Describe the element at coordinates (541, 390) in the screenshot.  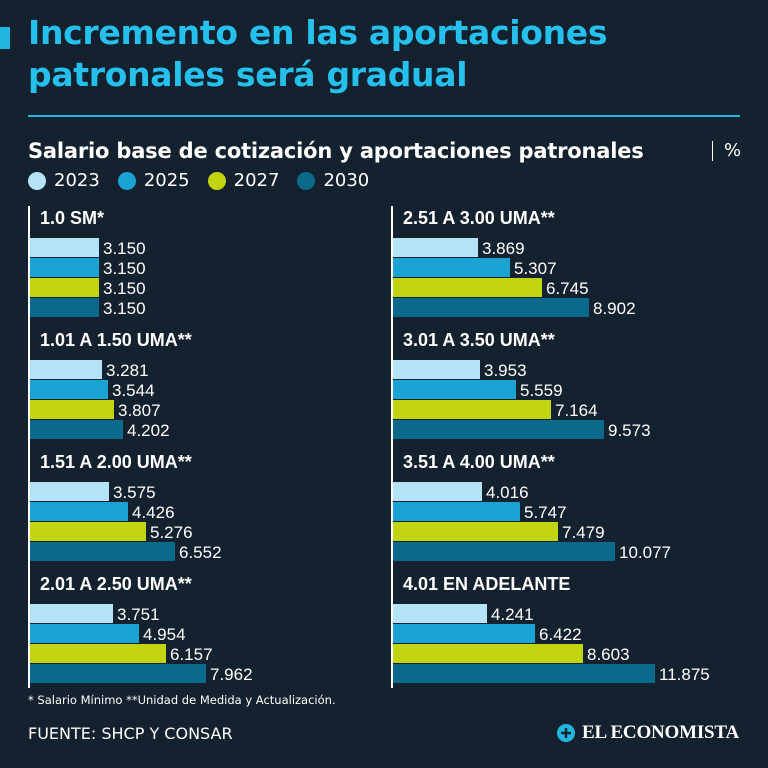
I see `data-label: 5.559` at that location.